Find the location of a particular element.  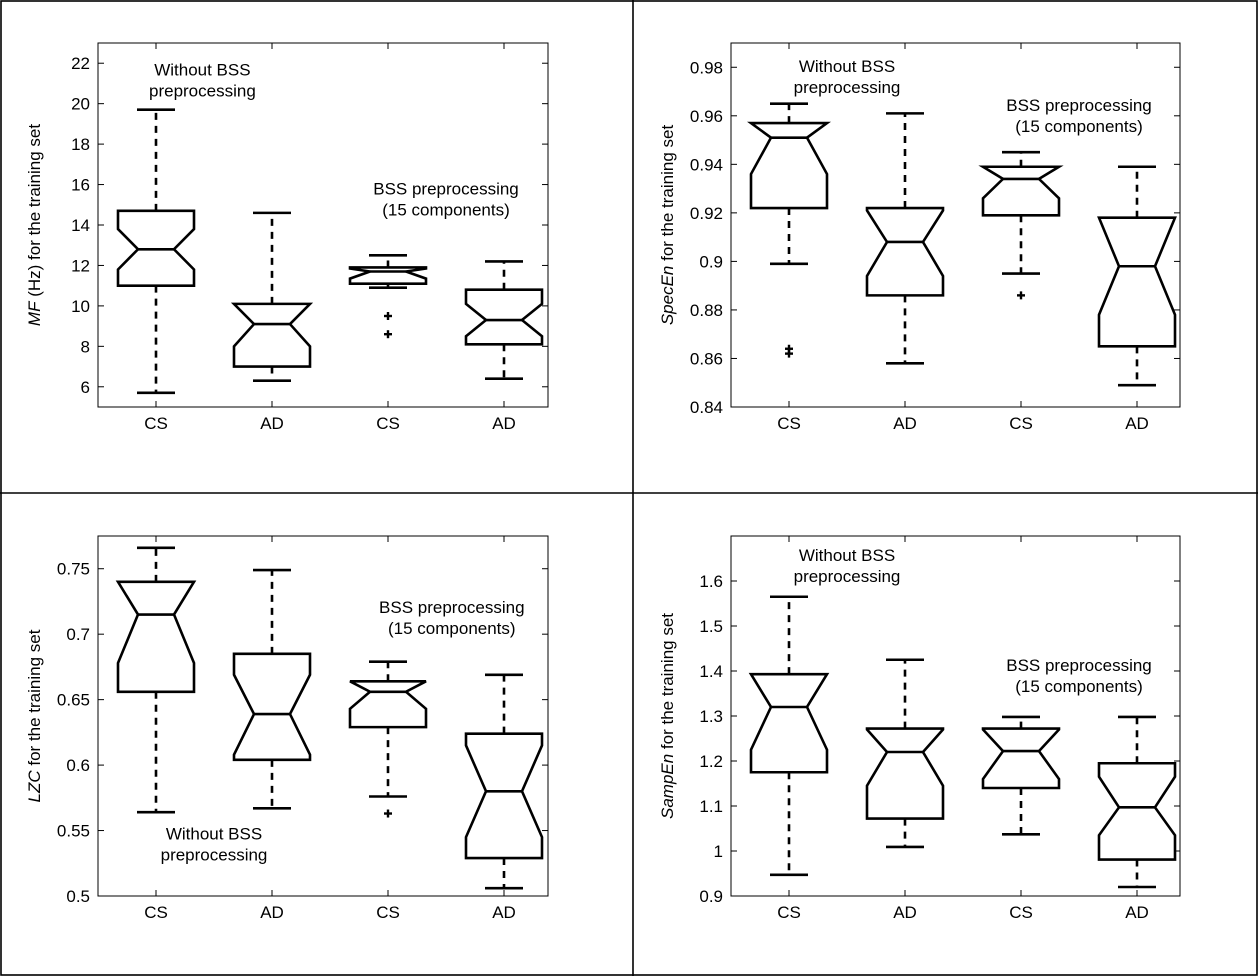

y-tick-label: 8 is located at coordinates (85, 346).